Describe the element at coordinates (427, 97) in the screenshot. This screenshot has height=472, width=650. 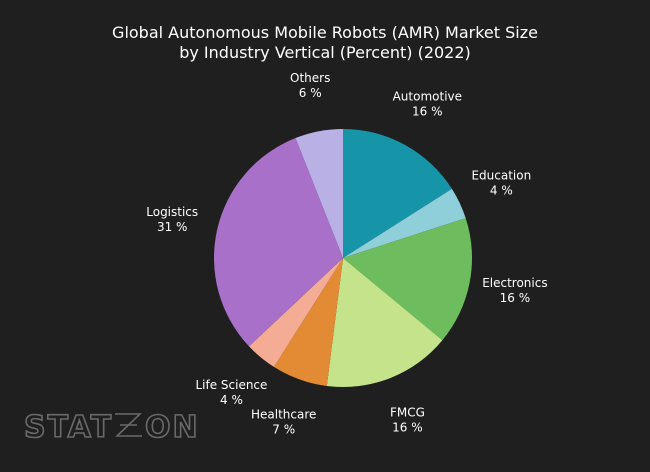
I see `slice-label-automotive: Automotive` at that location.